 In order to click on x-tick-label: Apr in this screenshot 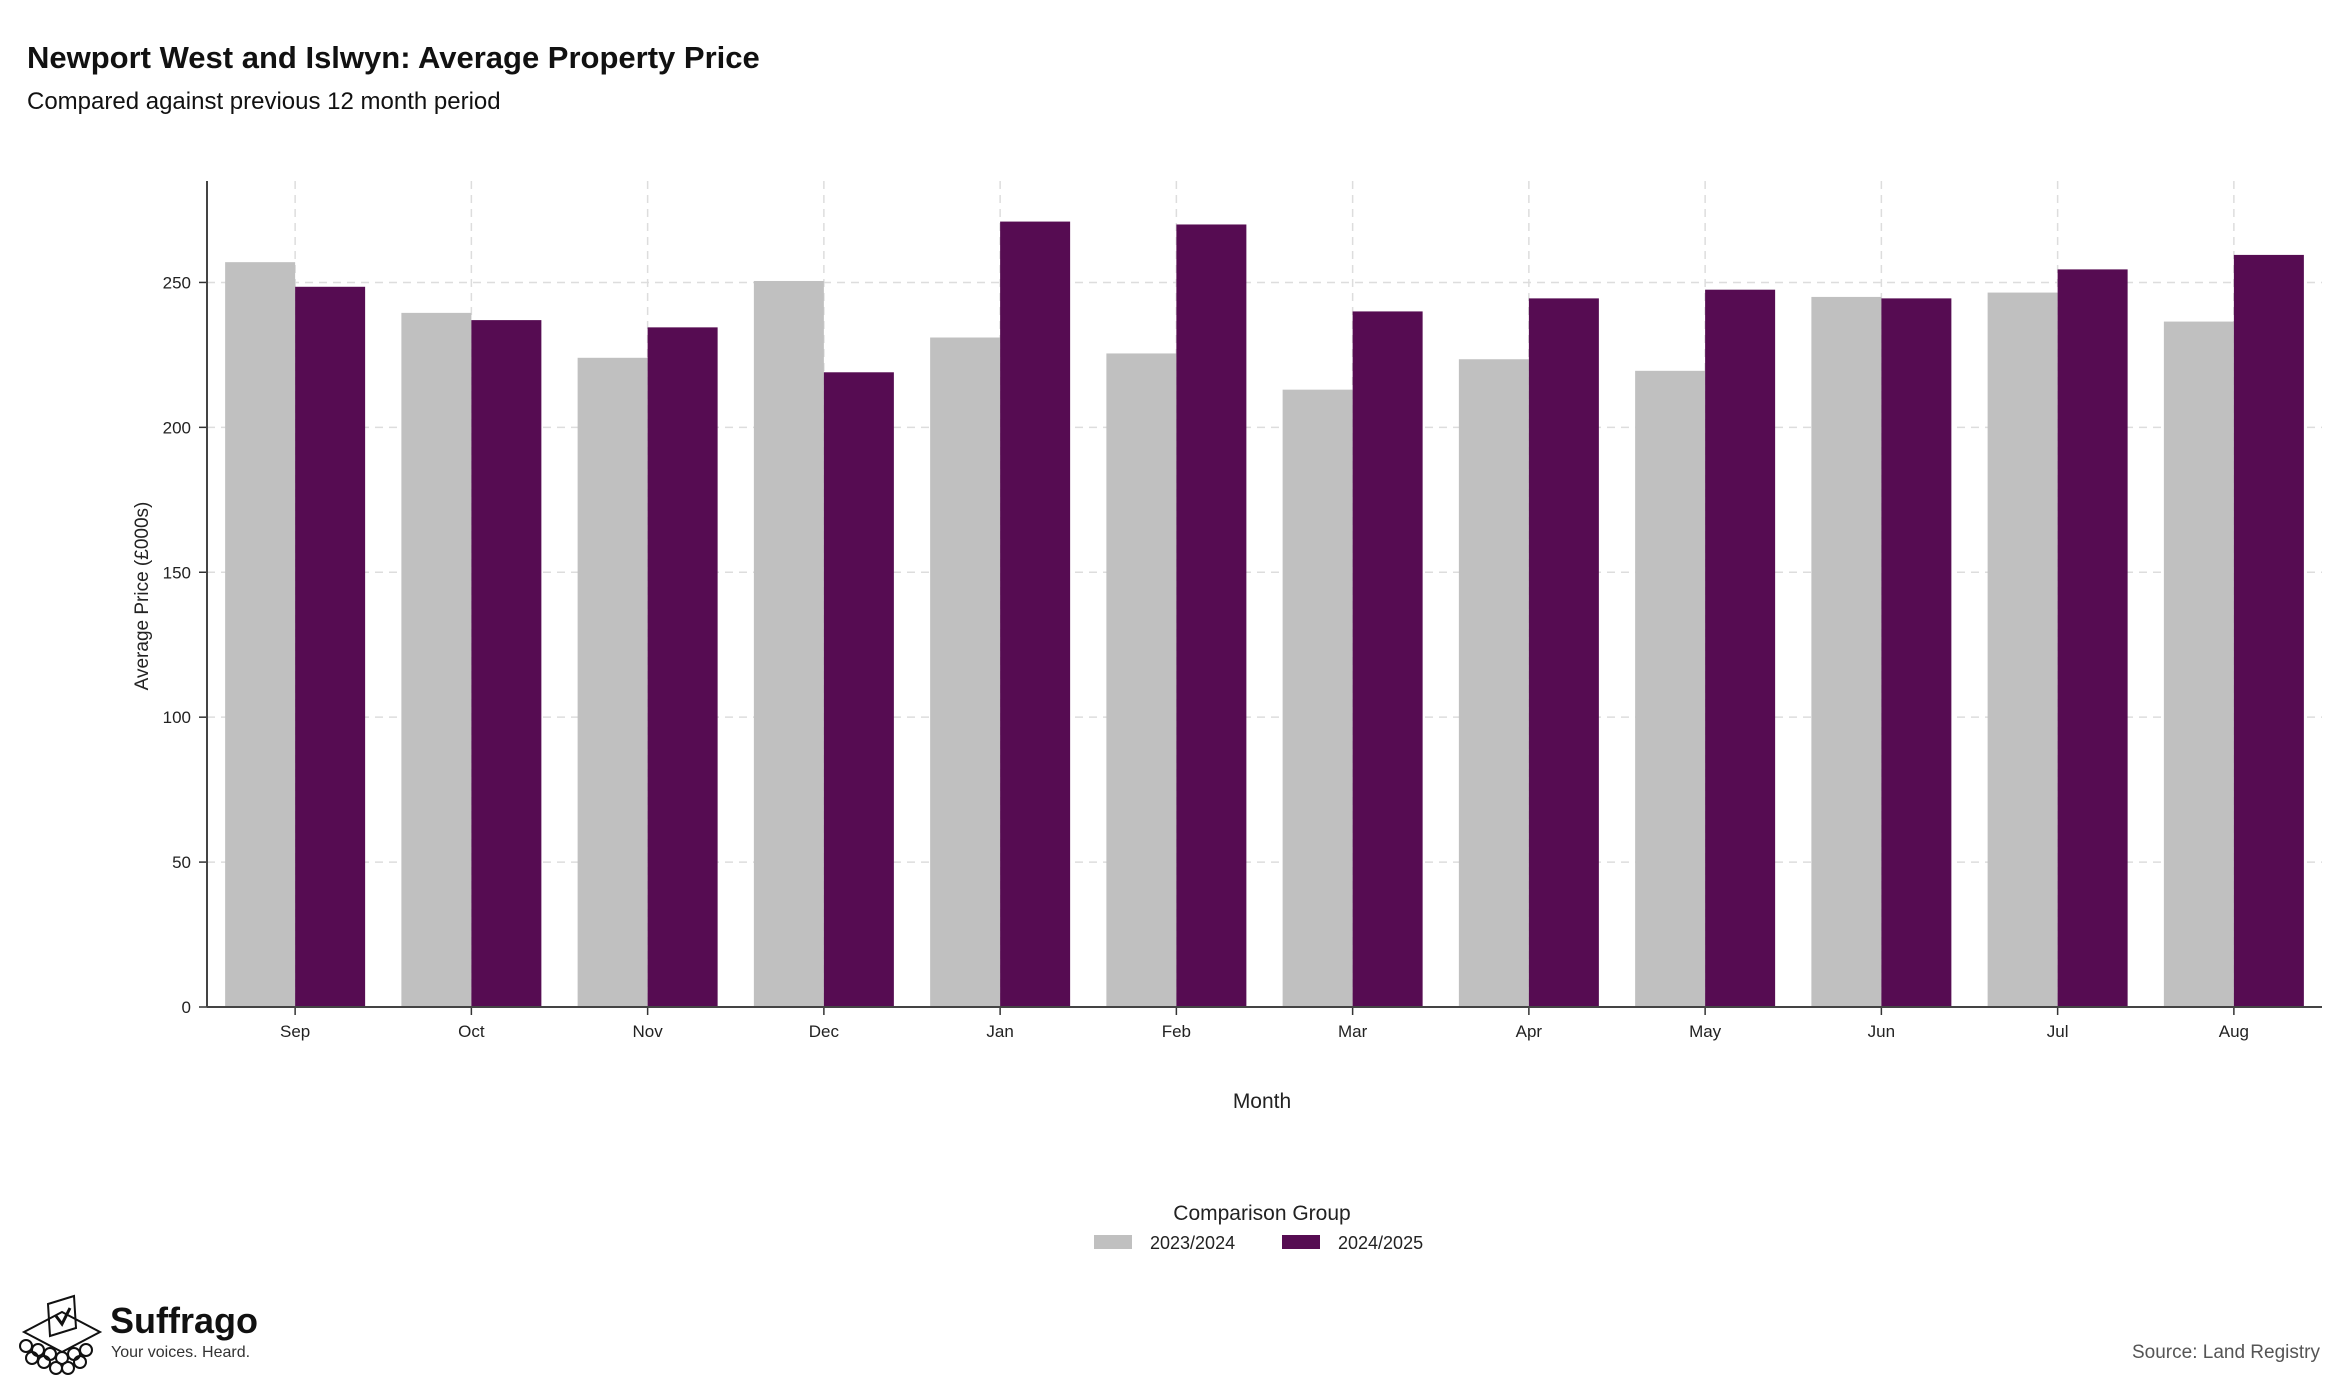, I will do `click(1529, 1031)`.